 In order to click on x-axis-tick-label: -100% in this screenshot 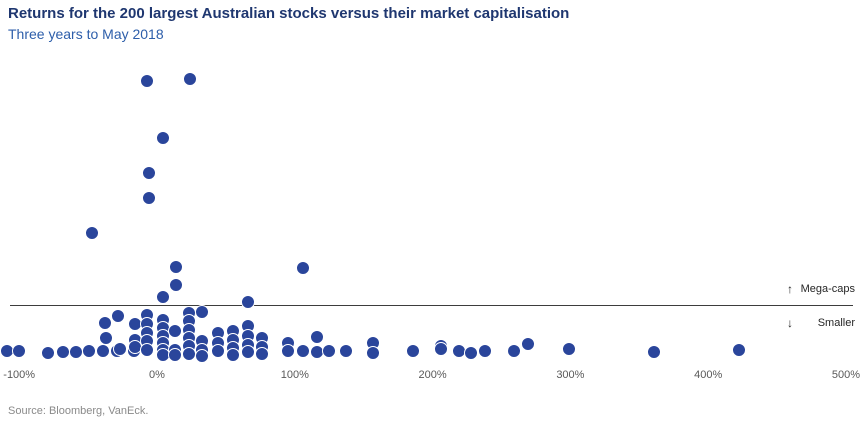, I will do `click(19, 375)`.